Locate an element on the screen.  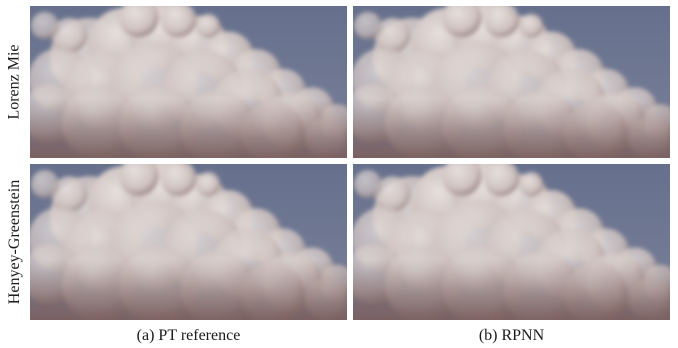
row-label-text: Henyey-Greenstein is located at coordinates (15, 242).